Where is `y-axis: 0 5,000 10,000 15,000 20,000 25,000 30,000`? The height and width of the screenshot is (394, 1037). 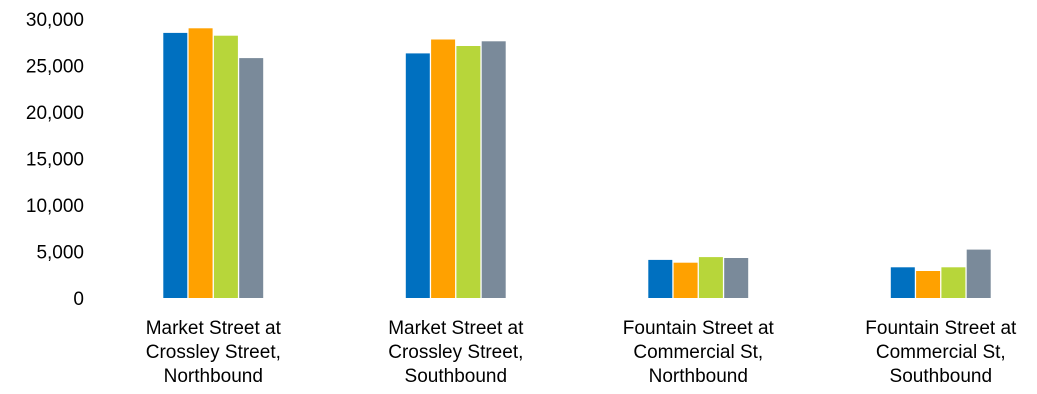
y-axis: 0 5,000 10,000 15,000 20,000 25,000 30,000 is located at coordinates (55, 160).